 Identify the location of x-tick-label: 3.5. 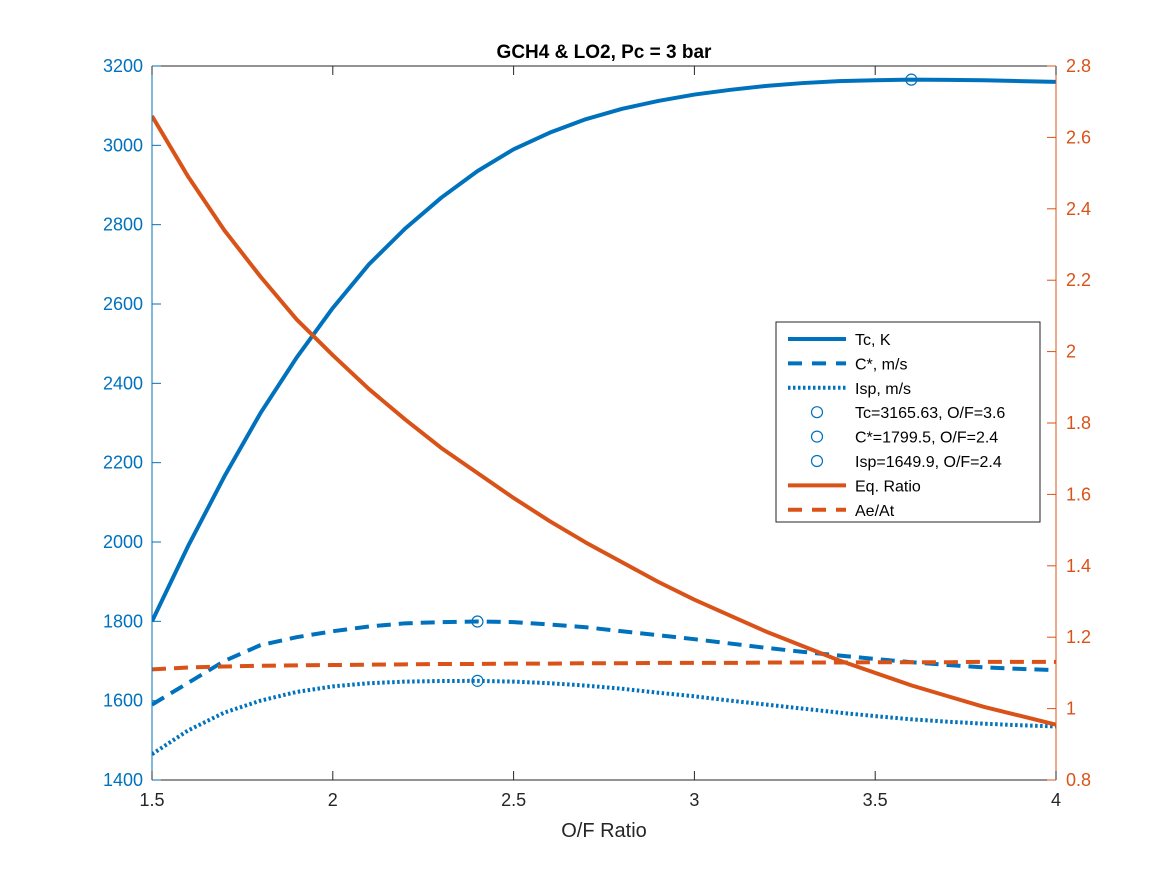
(875, 800).